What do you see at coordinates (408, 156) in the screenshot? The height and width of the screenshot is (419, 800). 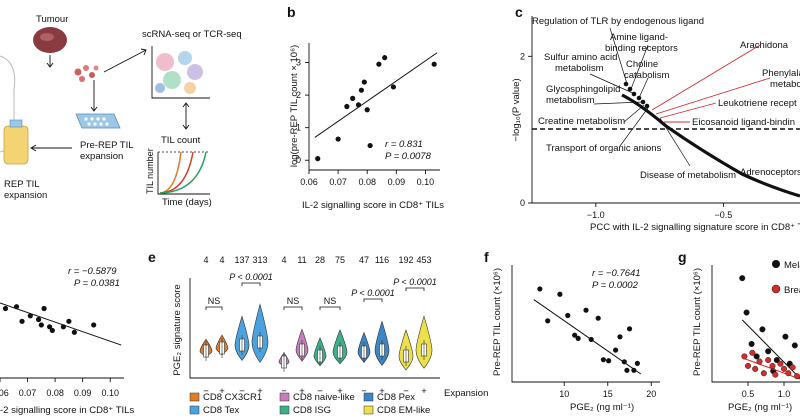 I see `panel-b-stat-p: P = 0.0078` at bounding box center [408, 156].